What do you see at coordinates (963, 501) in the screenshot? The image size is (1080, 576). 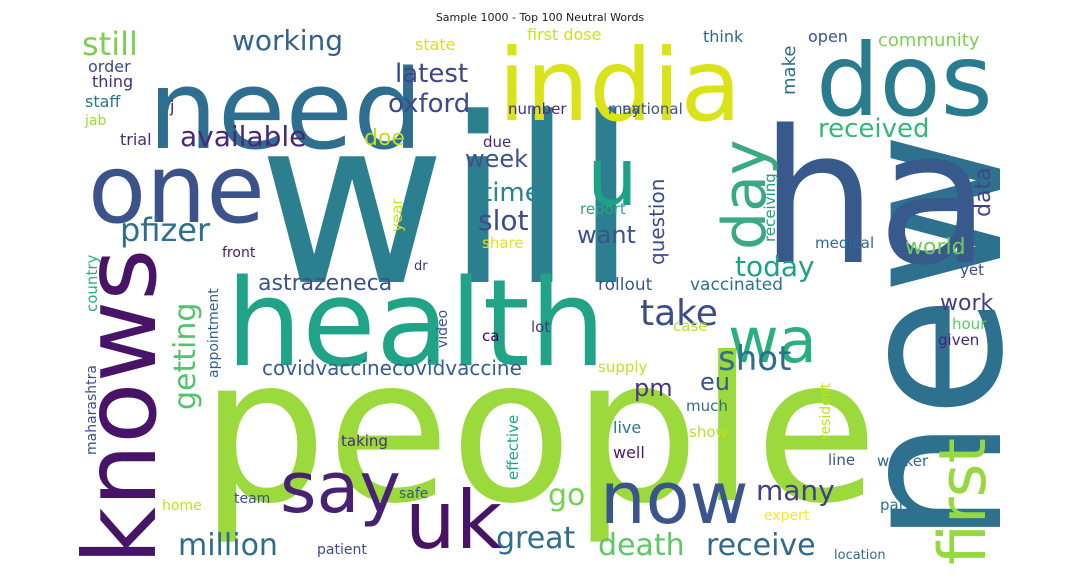 I see `word-first: first` at bounding box center [963, 501].